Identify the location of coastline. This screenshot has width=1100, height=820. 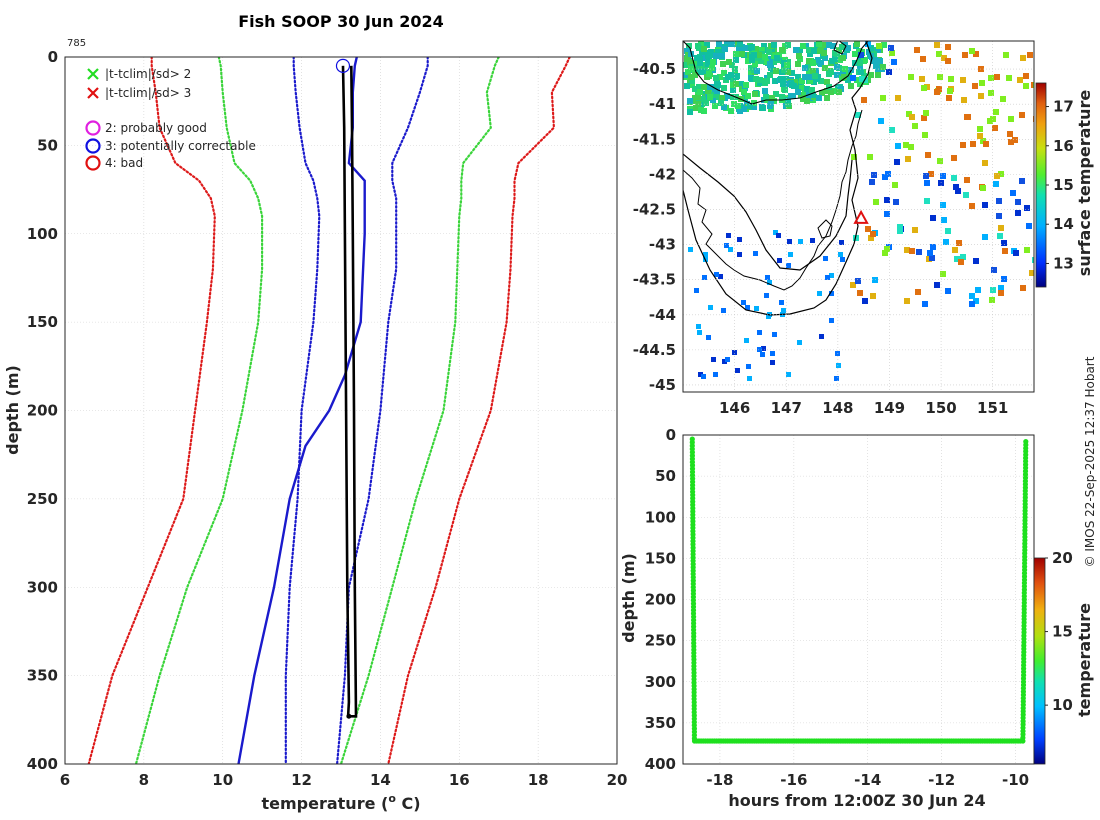
(778, 178).